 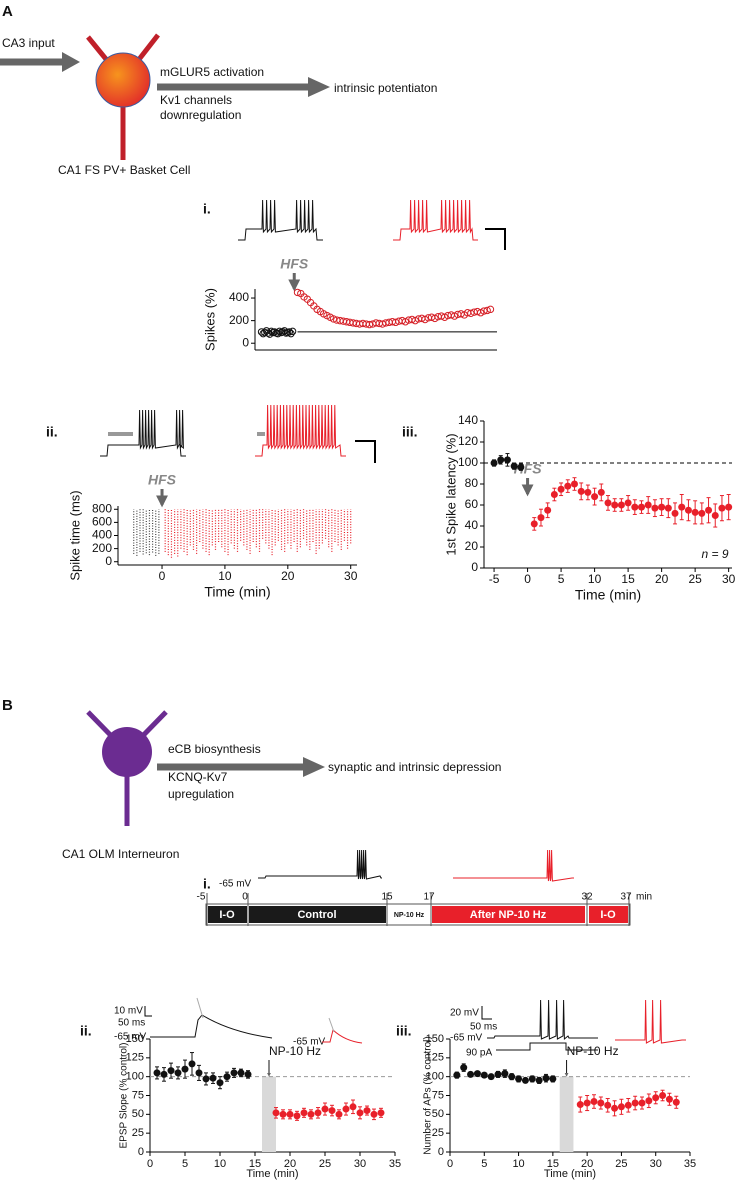 What do you see at coordinates (466, 1038) in the screenshot?
I see `scale-label: -65 mV` at bounding box center [466, 1038].